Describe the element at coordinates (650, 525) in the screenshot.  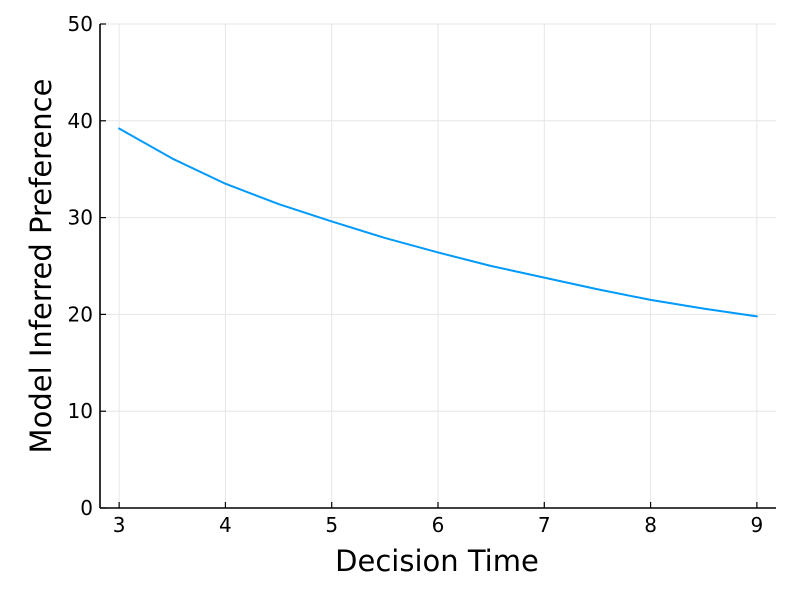
I see `x-tick-label: 8` at that location.